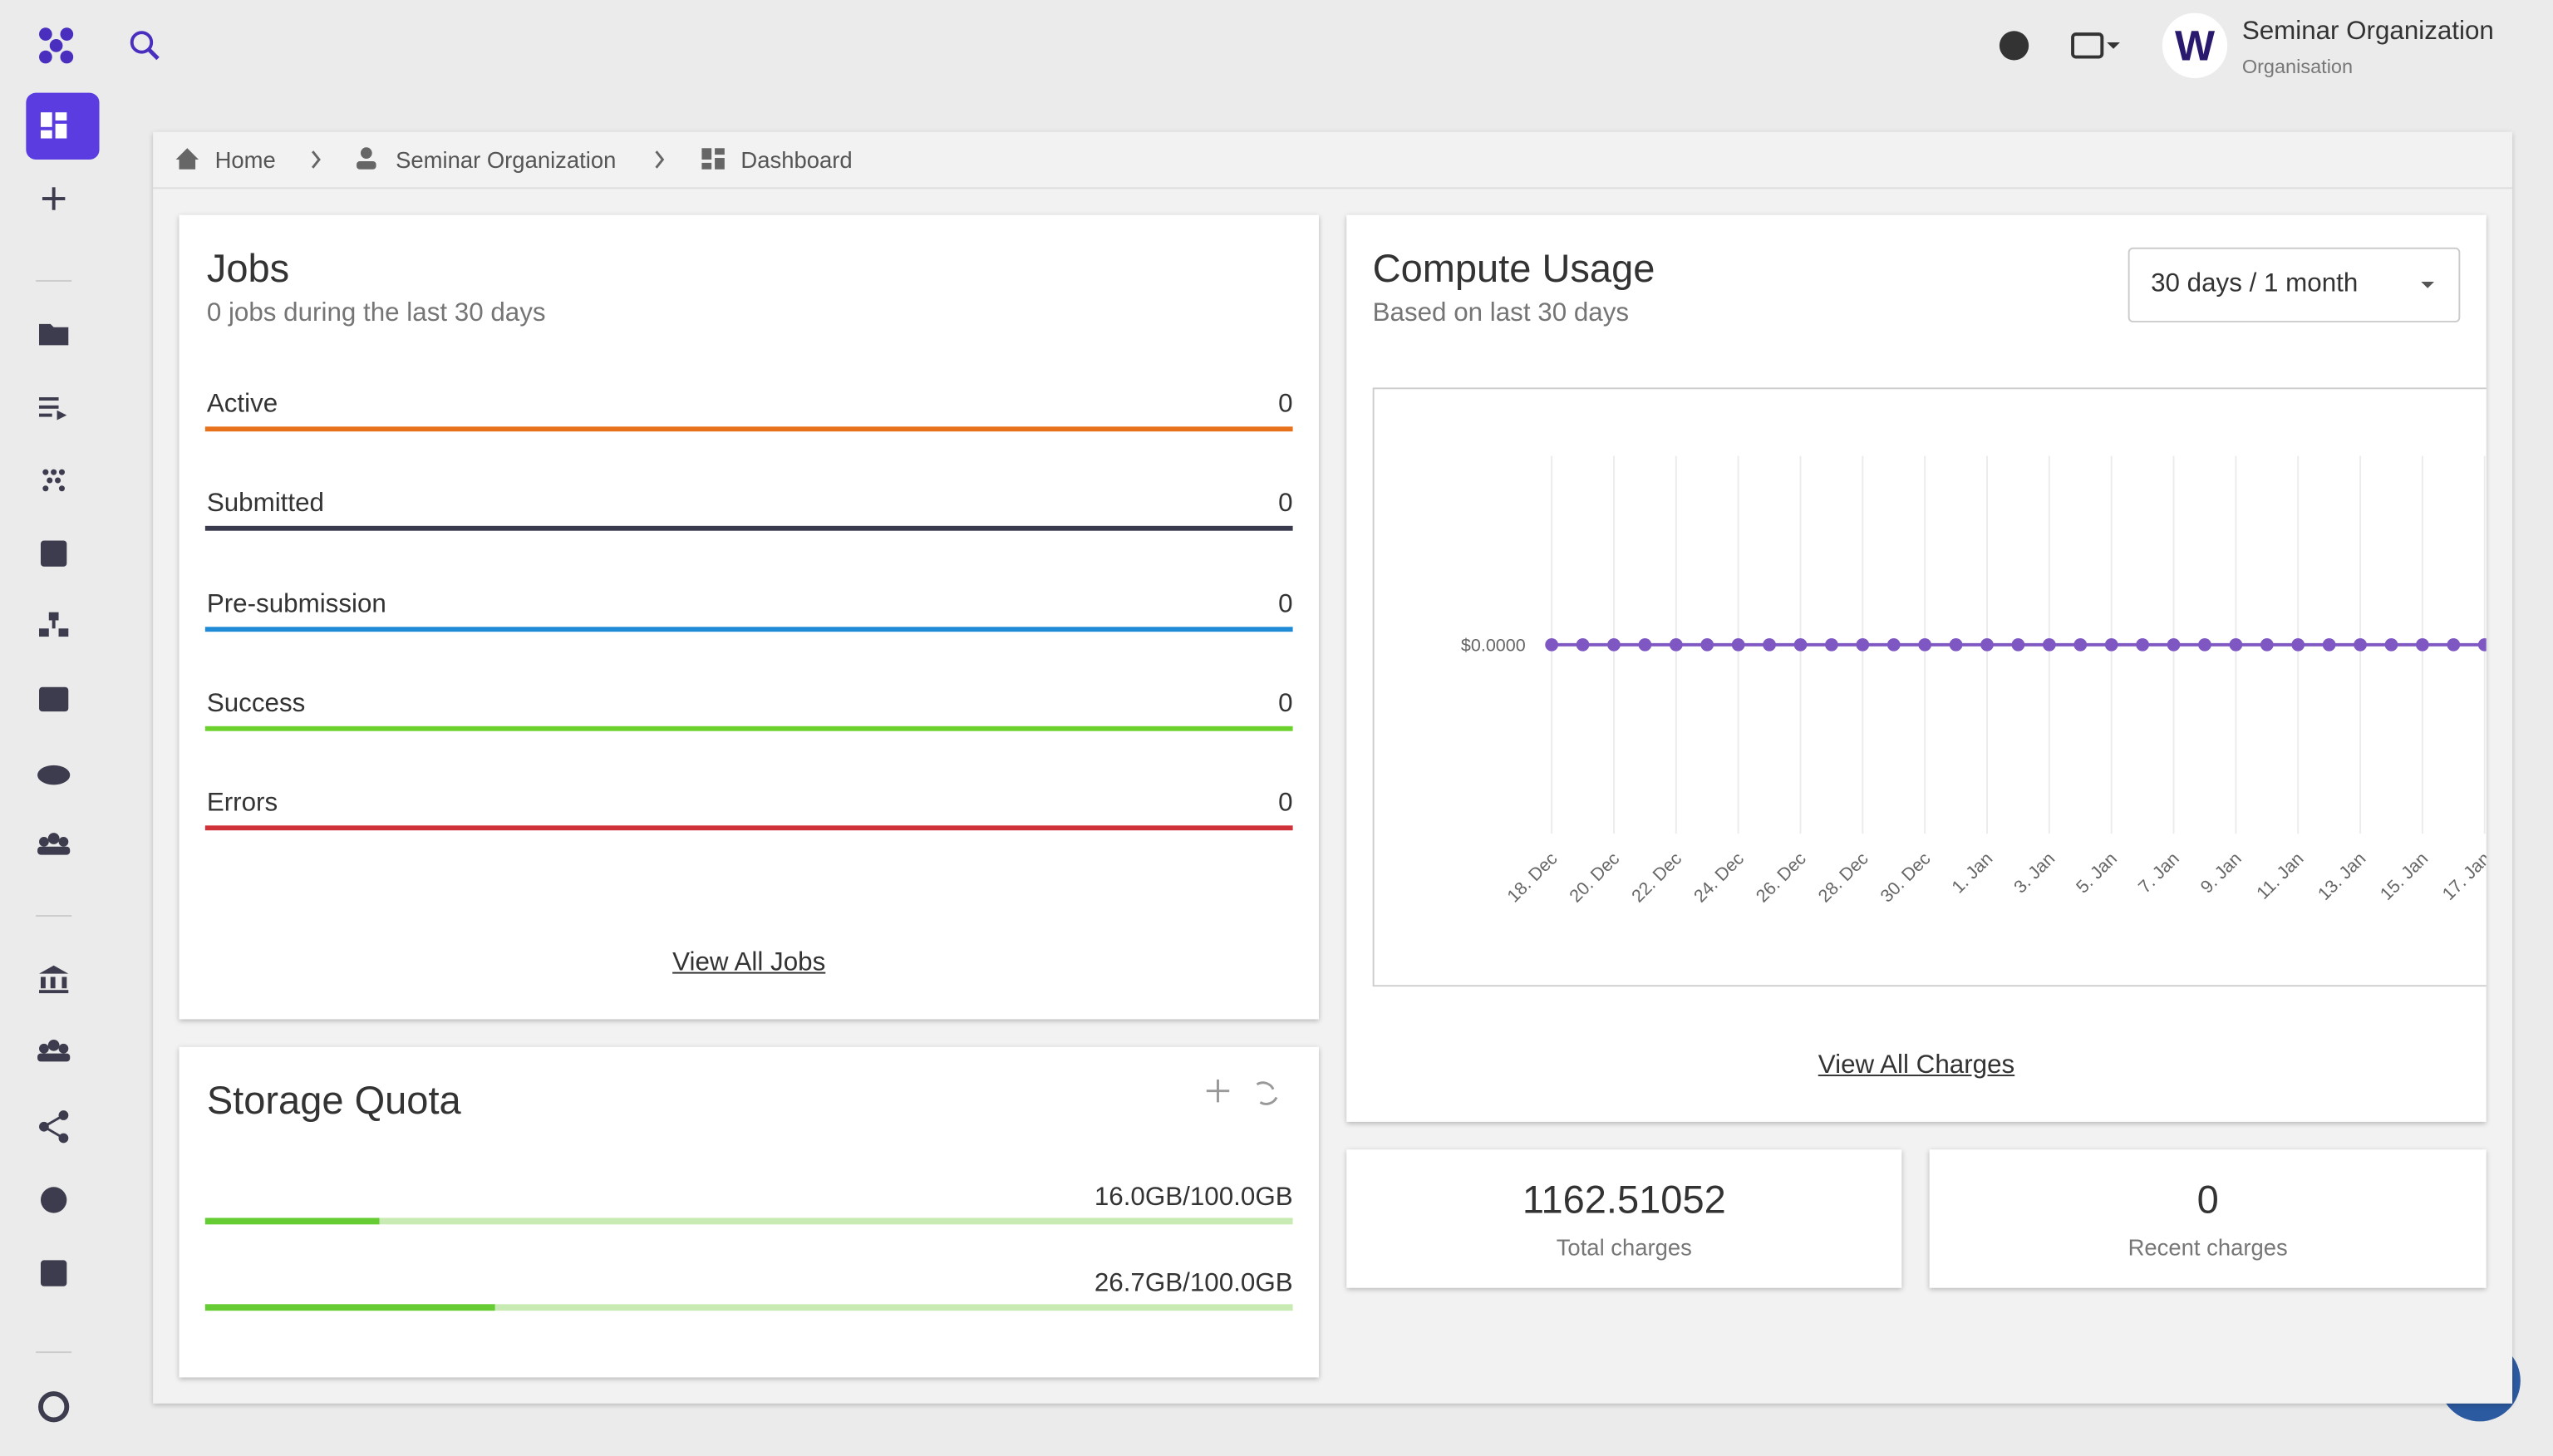 This screenshot has width=2553, height=1456. Describe the element at coordinates (1193, 1197) in the screenshot. I see `quota-label: 16.0GB/100.0GB` at that location.